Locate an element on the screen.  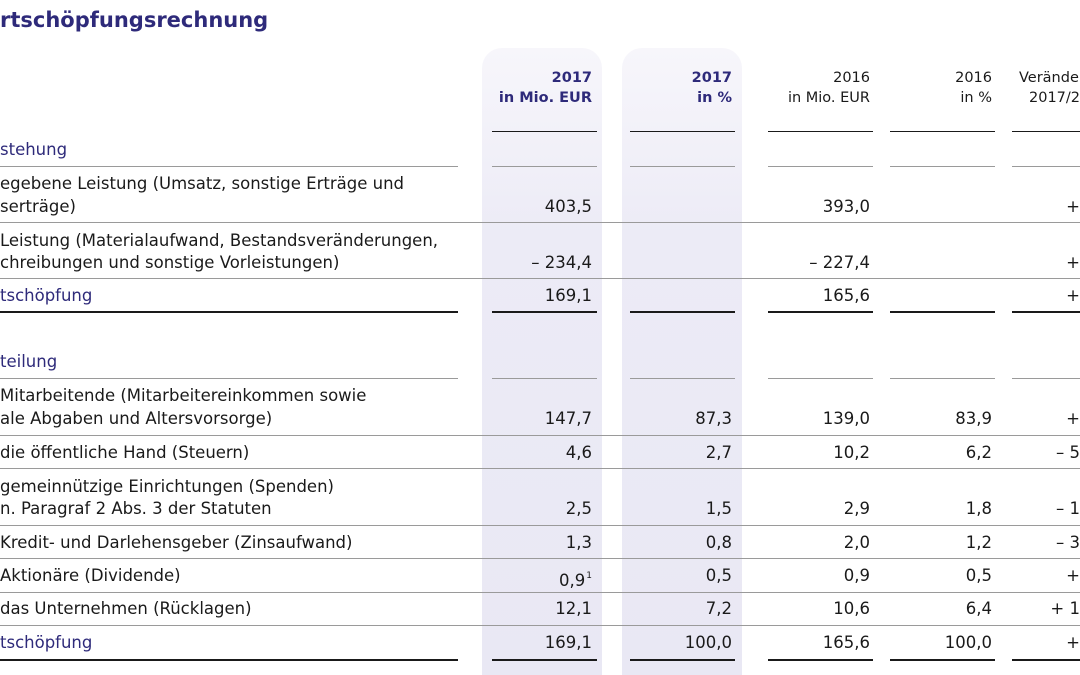
row-label-kreditgeber: Kredit- und Darlehensgeber (Zinsaufwand) is located at coordinates (176, 542).